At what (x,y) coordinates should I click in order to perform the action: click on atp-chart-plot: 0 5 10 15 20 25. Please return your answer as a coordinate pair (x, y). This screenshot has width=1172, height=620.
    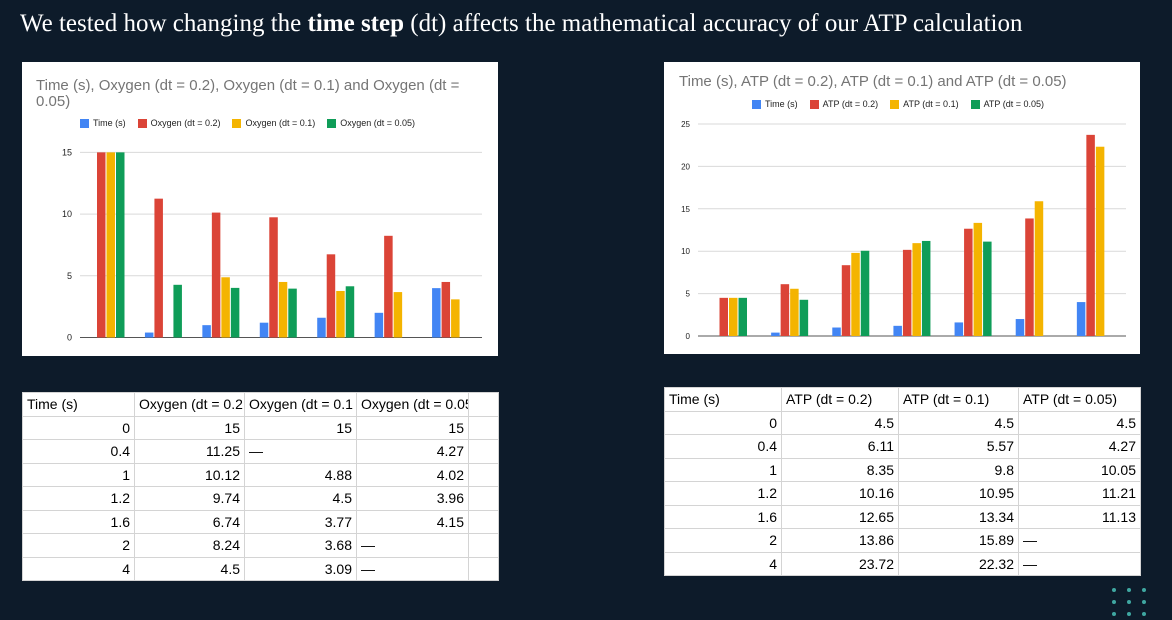
    Looking at the image, I should click on (903, 230).